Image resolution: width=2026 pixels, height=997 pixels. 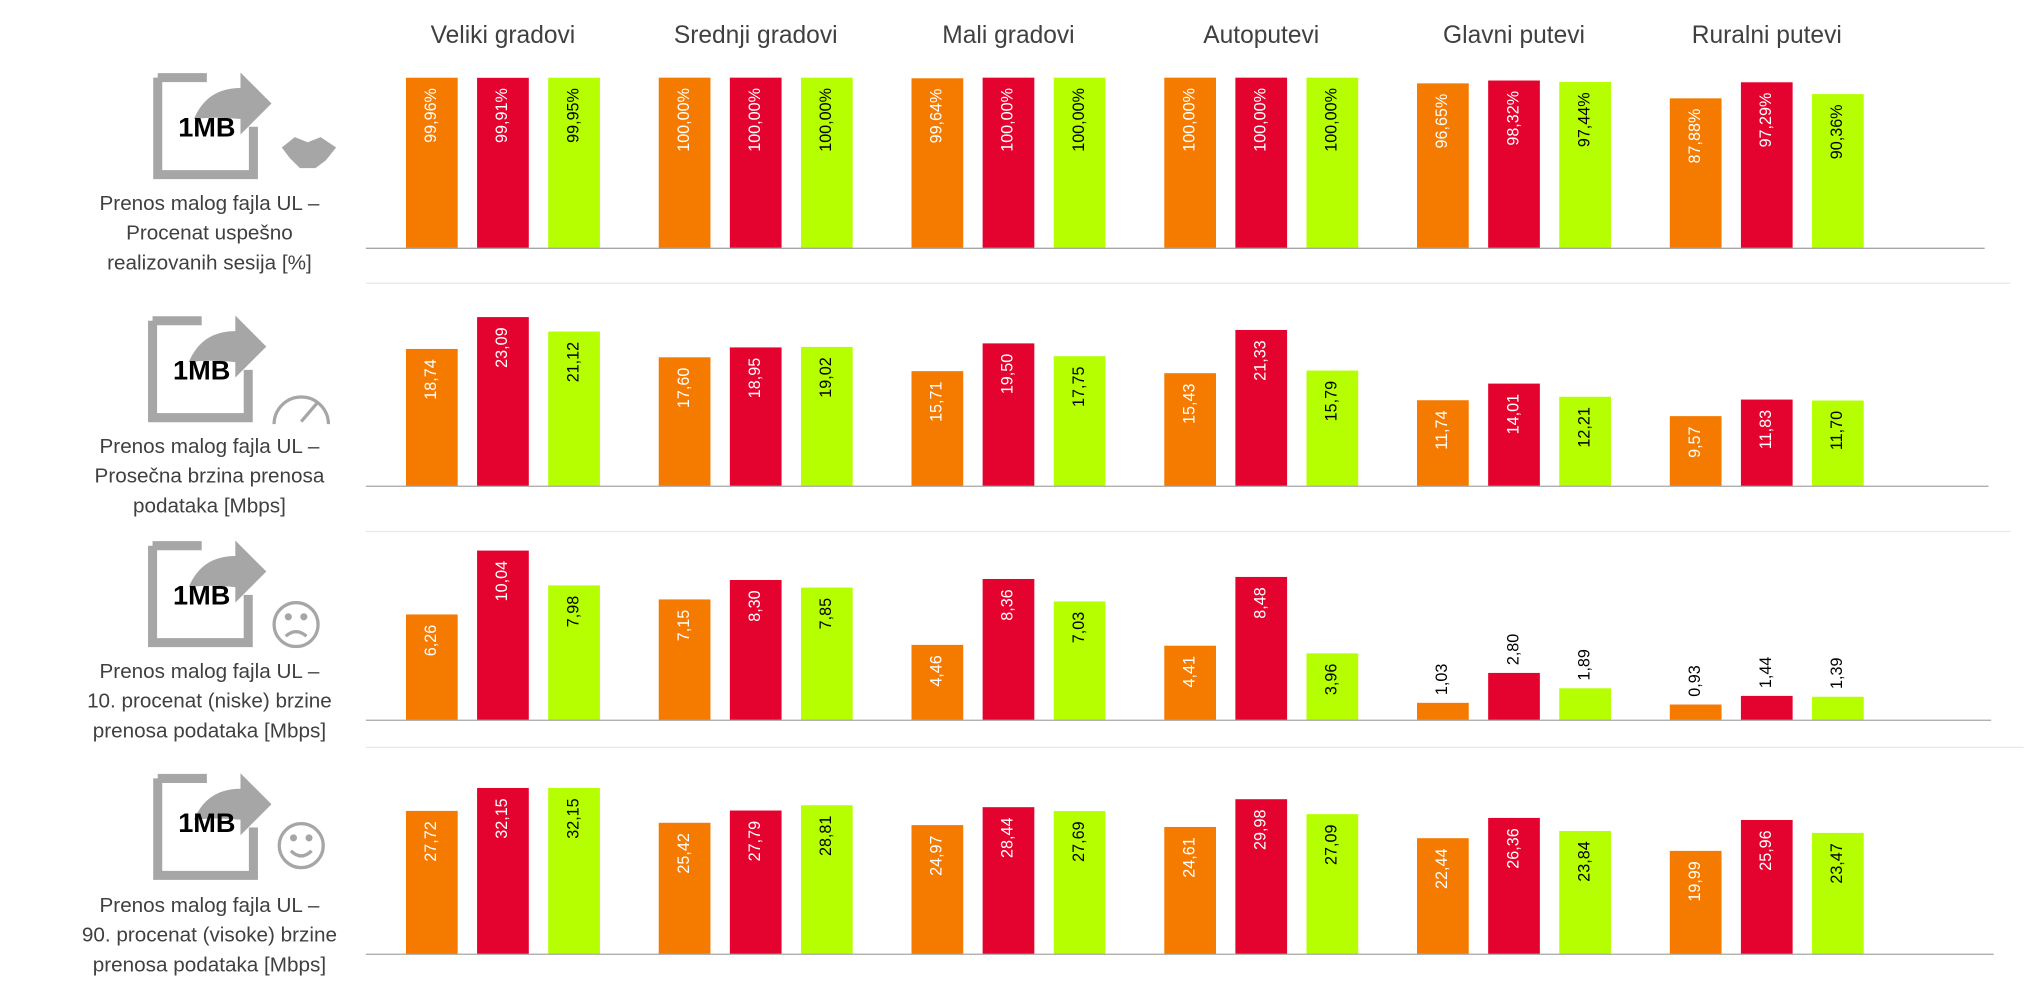 What do you see at coordinates (1513, 118) in the screenshot?
I see `value-label: 98,32%` at bounding box center [1513, 118].